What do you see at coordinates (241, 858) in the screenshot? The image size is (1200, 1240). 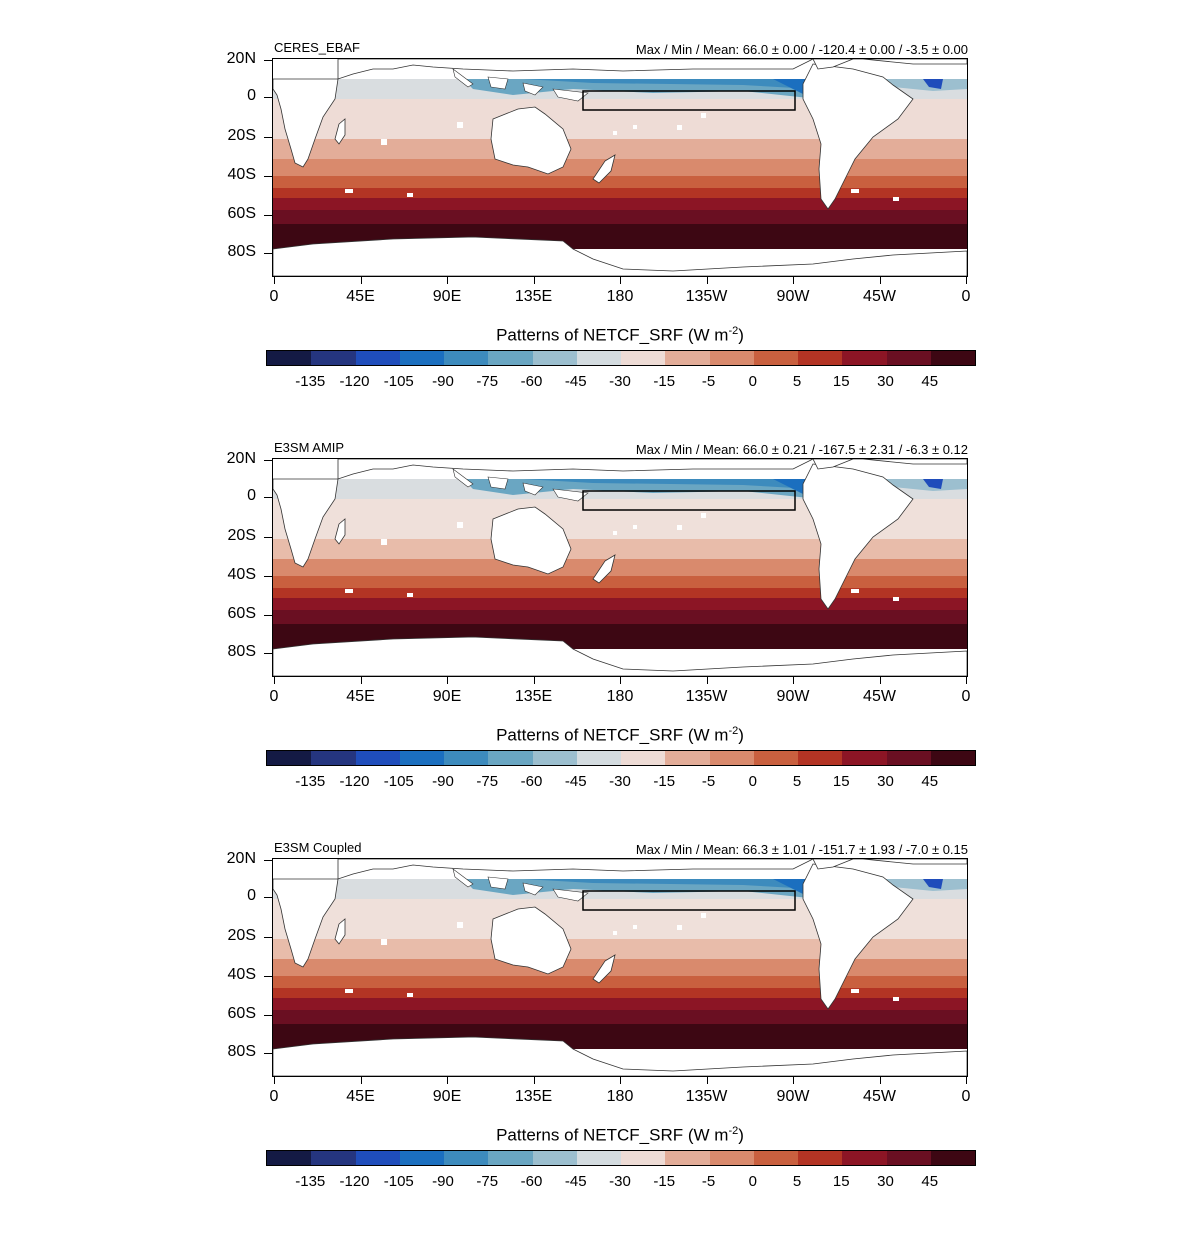 I see `lat-tick-label: 20N` at bounding box center [241, 858].